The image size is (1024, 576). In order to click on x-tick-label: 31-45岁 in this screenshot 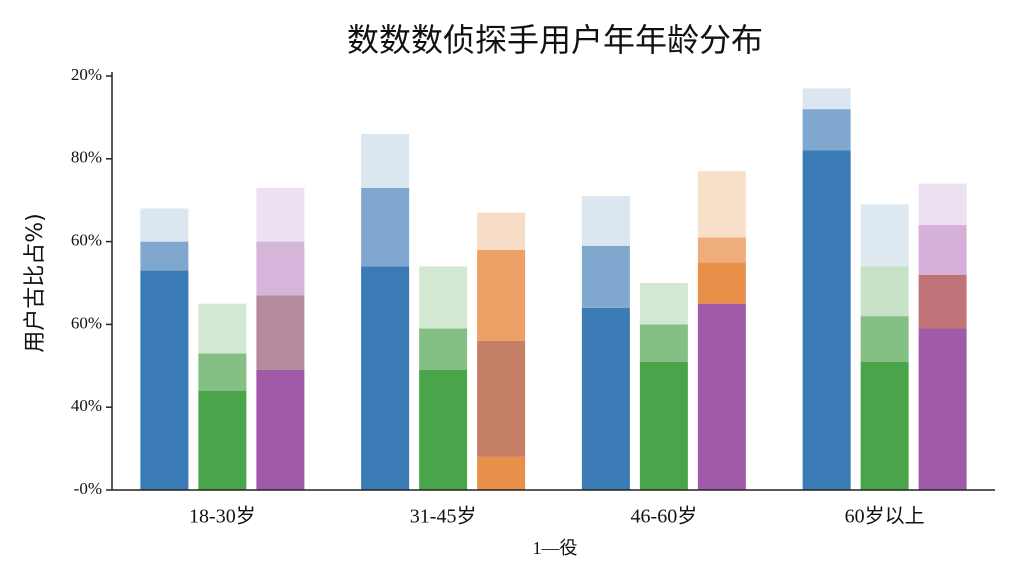, I will do `click(443, 516)`.